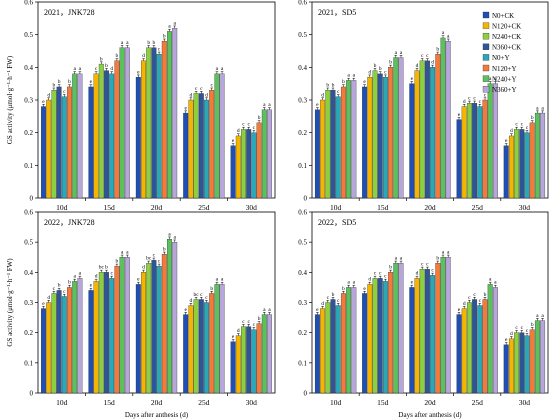 This screenshot has width=550, height=420. What do you see at coordinates (478, 207) in the screenshot?
I see `x-tick-label: 25d` at bounding box center [478, 207].